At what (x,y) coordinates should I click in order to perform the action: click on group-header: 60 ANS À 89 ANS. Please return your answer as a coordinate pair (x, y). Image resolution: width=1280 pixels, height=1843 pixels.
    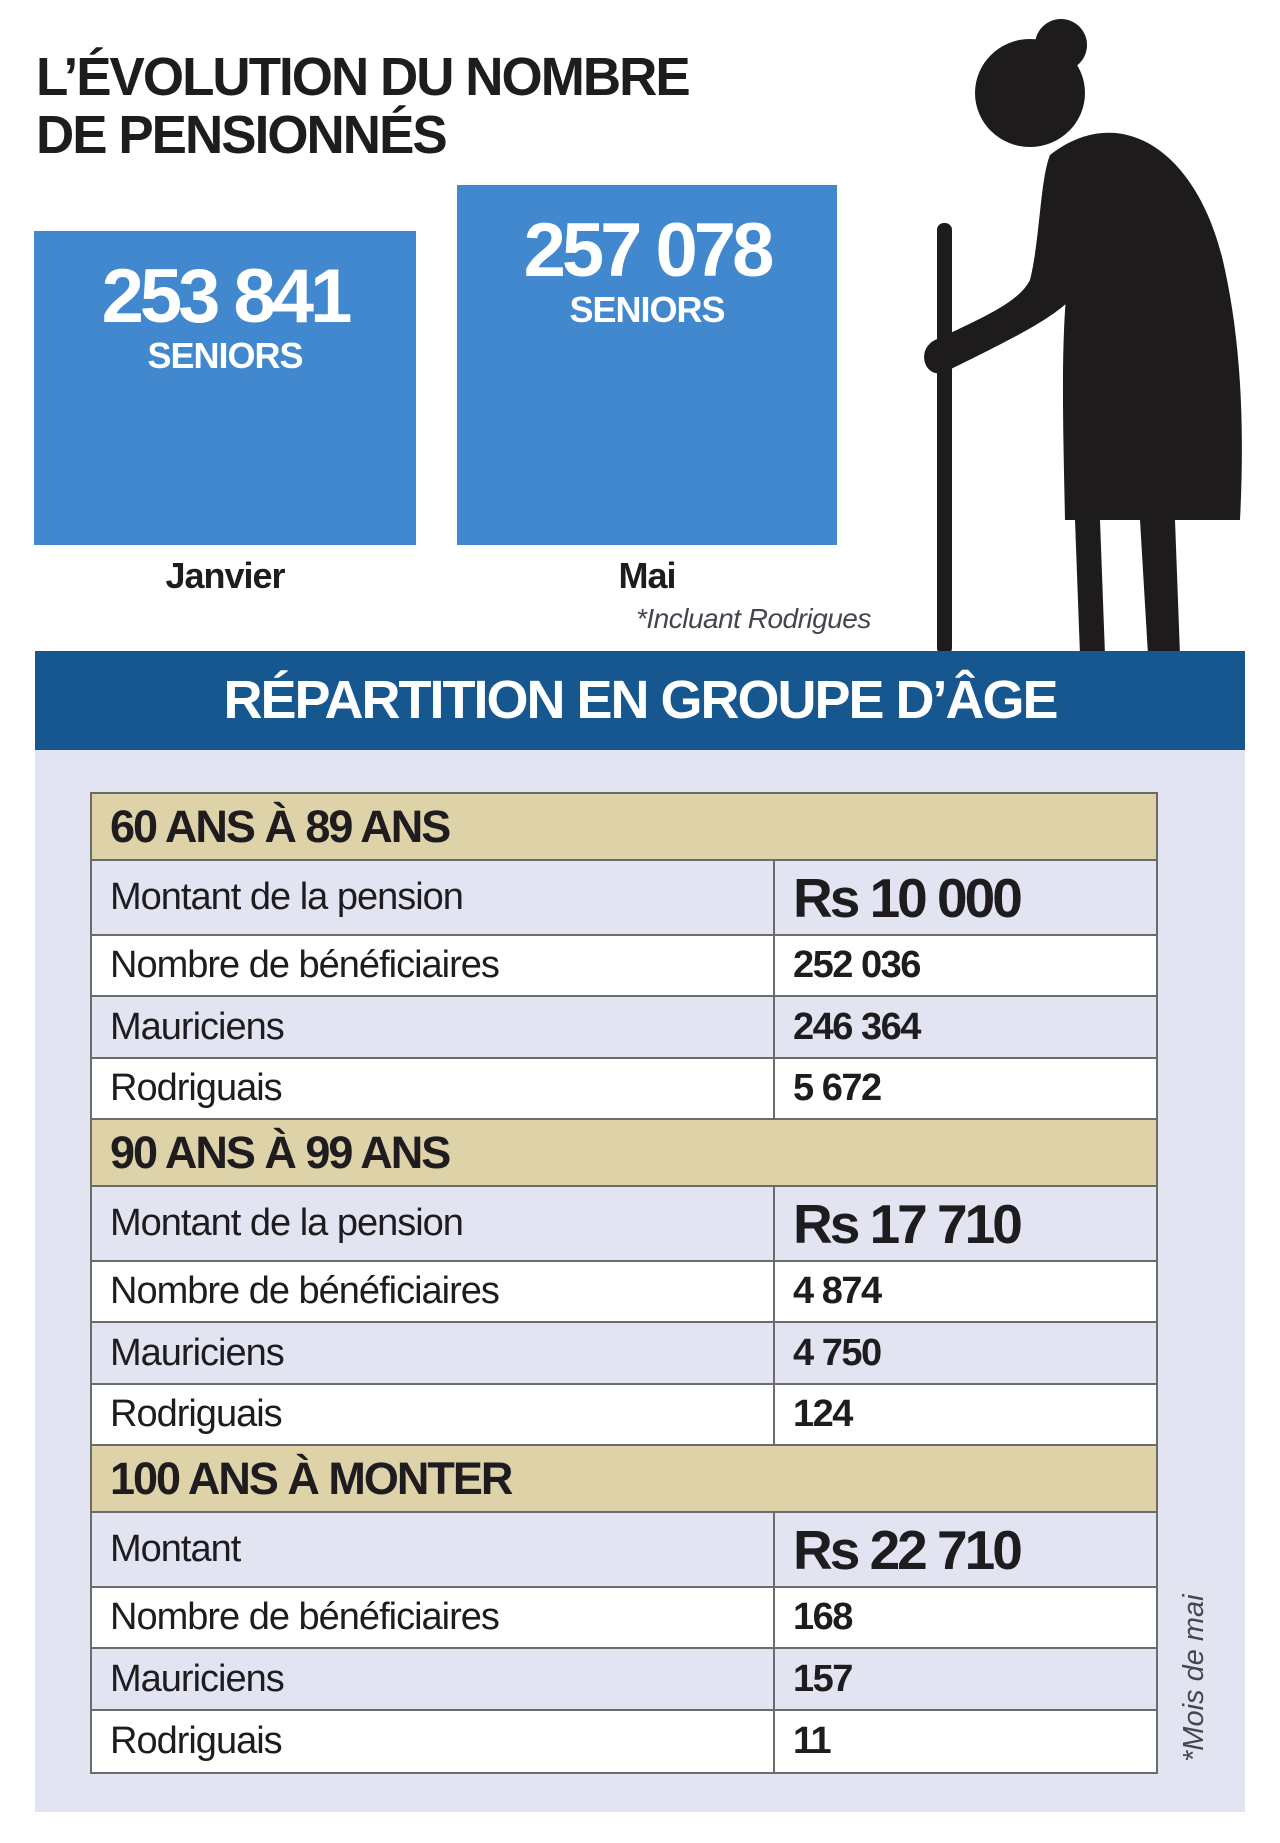
    Looking at the image, I should click on (624, 827).